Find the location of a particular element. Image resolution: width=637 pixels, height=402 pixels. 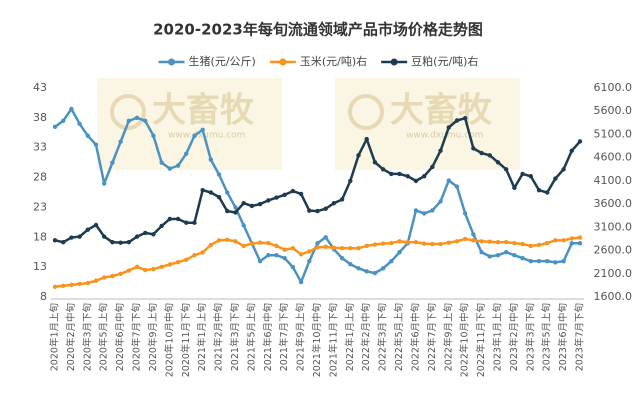

x-tick-label: 2022年9月上旬 is located at coordinates (448, 337).